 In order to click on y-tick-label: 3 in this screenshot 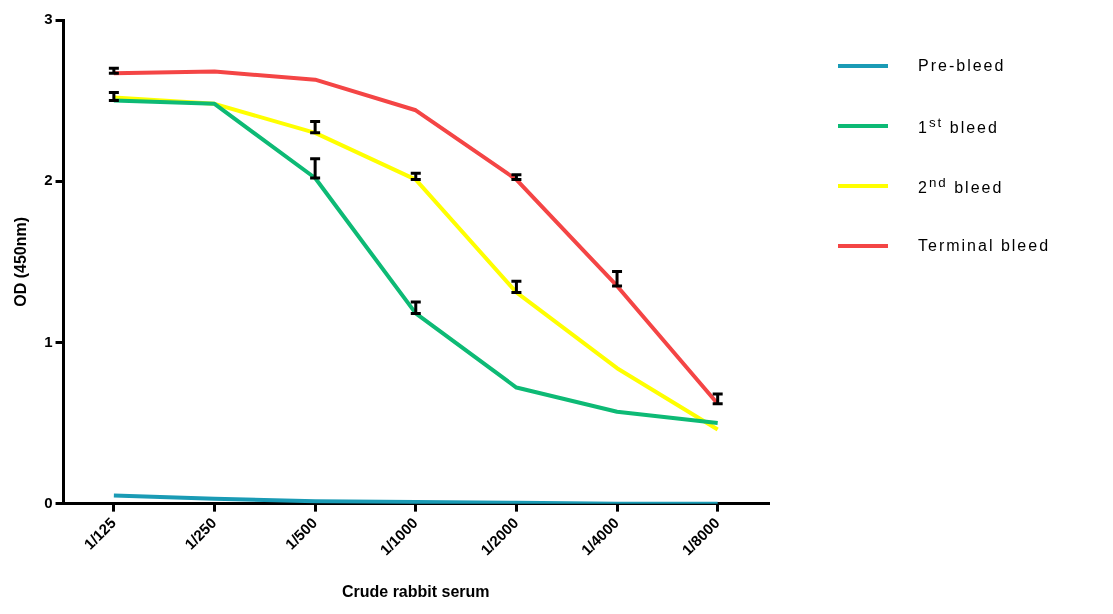, I will do `click(48, 19)`.